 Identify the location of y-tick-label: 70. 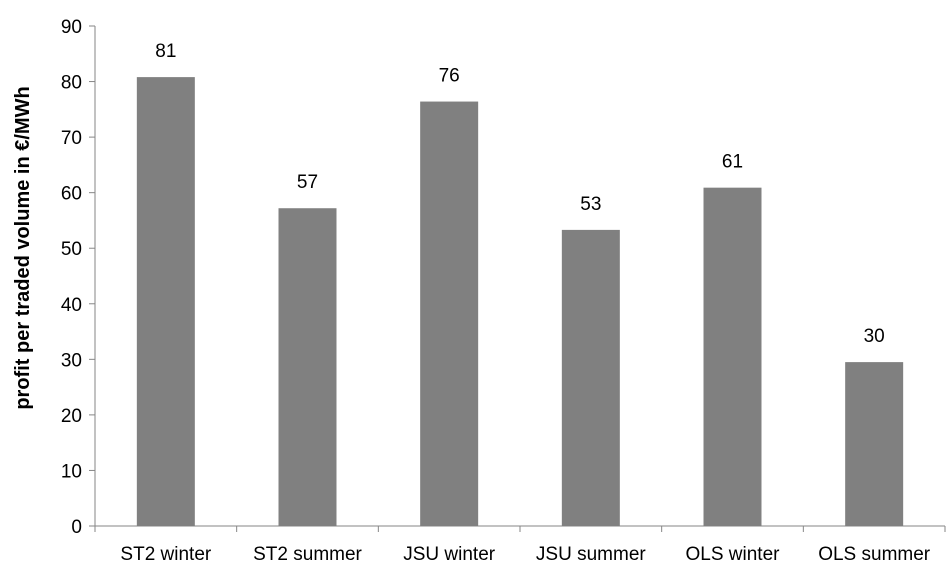
(71, 138).